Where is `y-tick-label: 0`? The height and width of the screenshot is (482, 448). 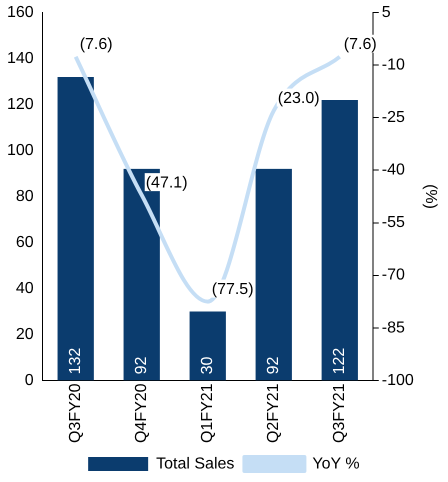 y-tick-label: 0 is located at coordinates (29, 380).